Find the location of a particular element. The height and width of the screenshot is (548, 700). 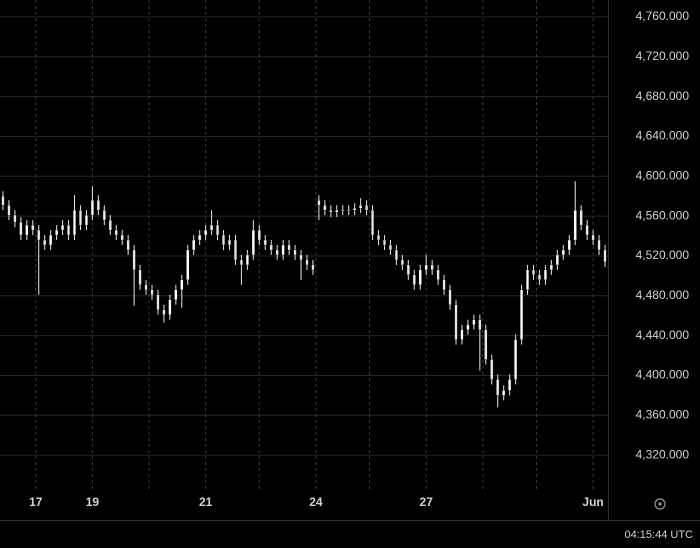

y-tick-label: 4,760.000 is located at coordinates (663, 16).